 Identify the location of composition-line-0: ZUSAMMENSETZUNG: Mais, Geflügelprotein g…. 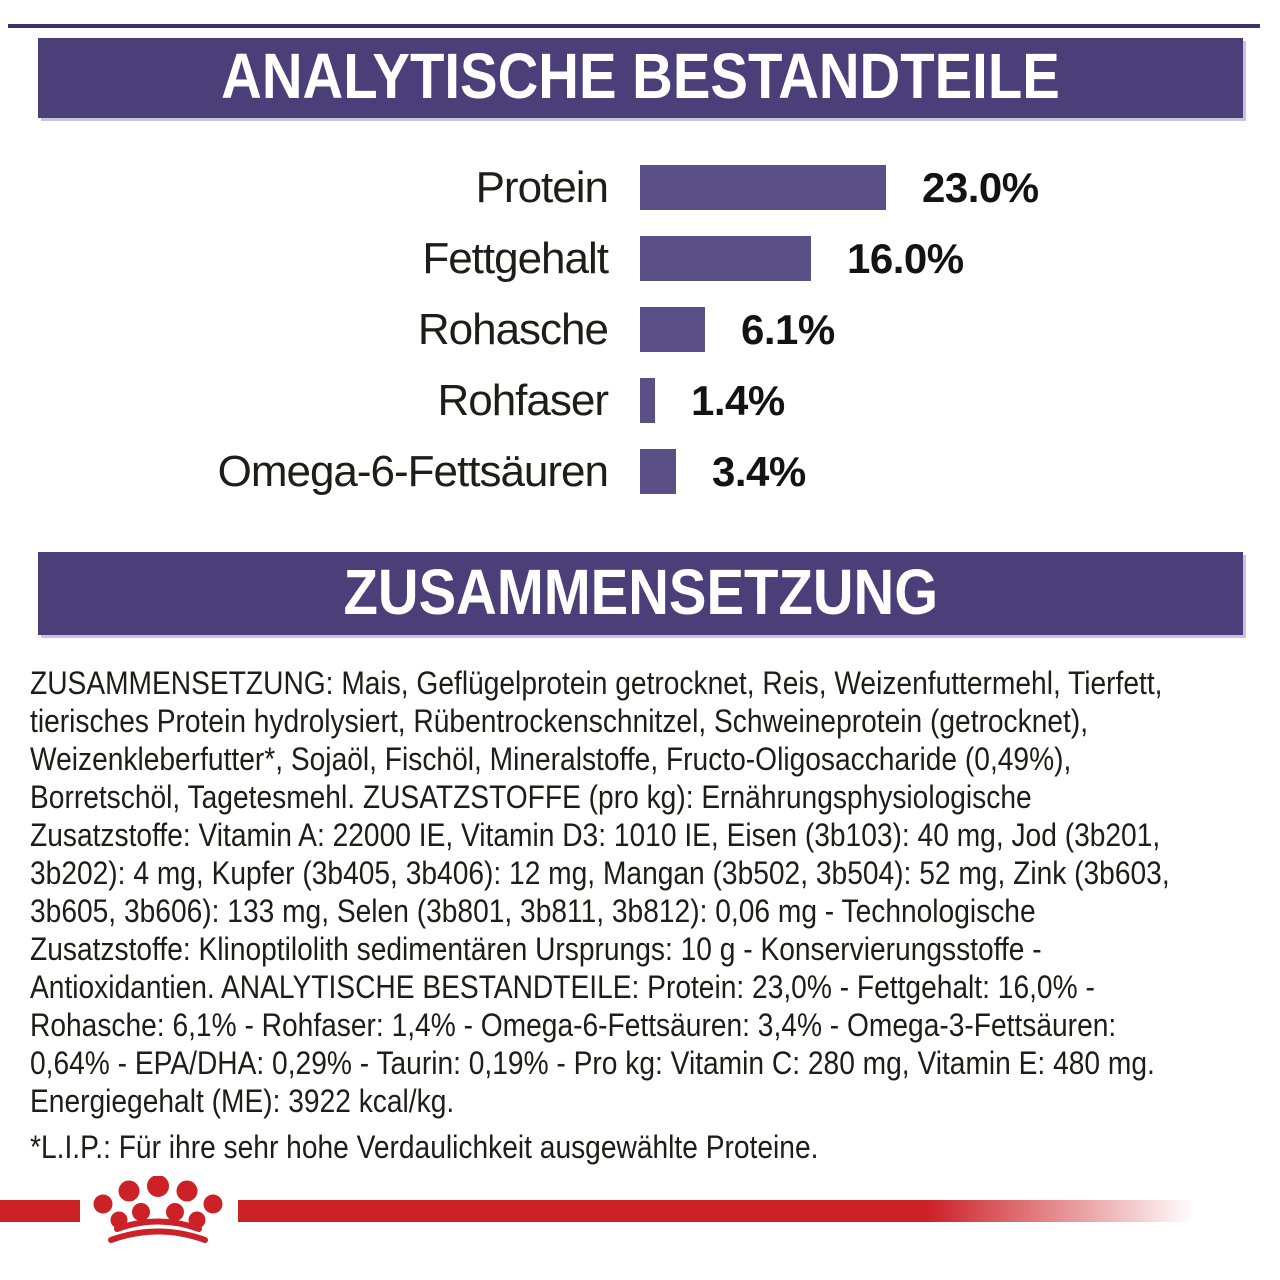
(596, 683).